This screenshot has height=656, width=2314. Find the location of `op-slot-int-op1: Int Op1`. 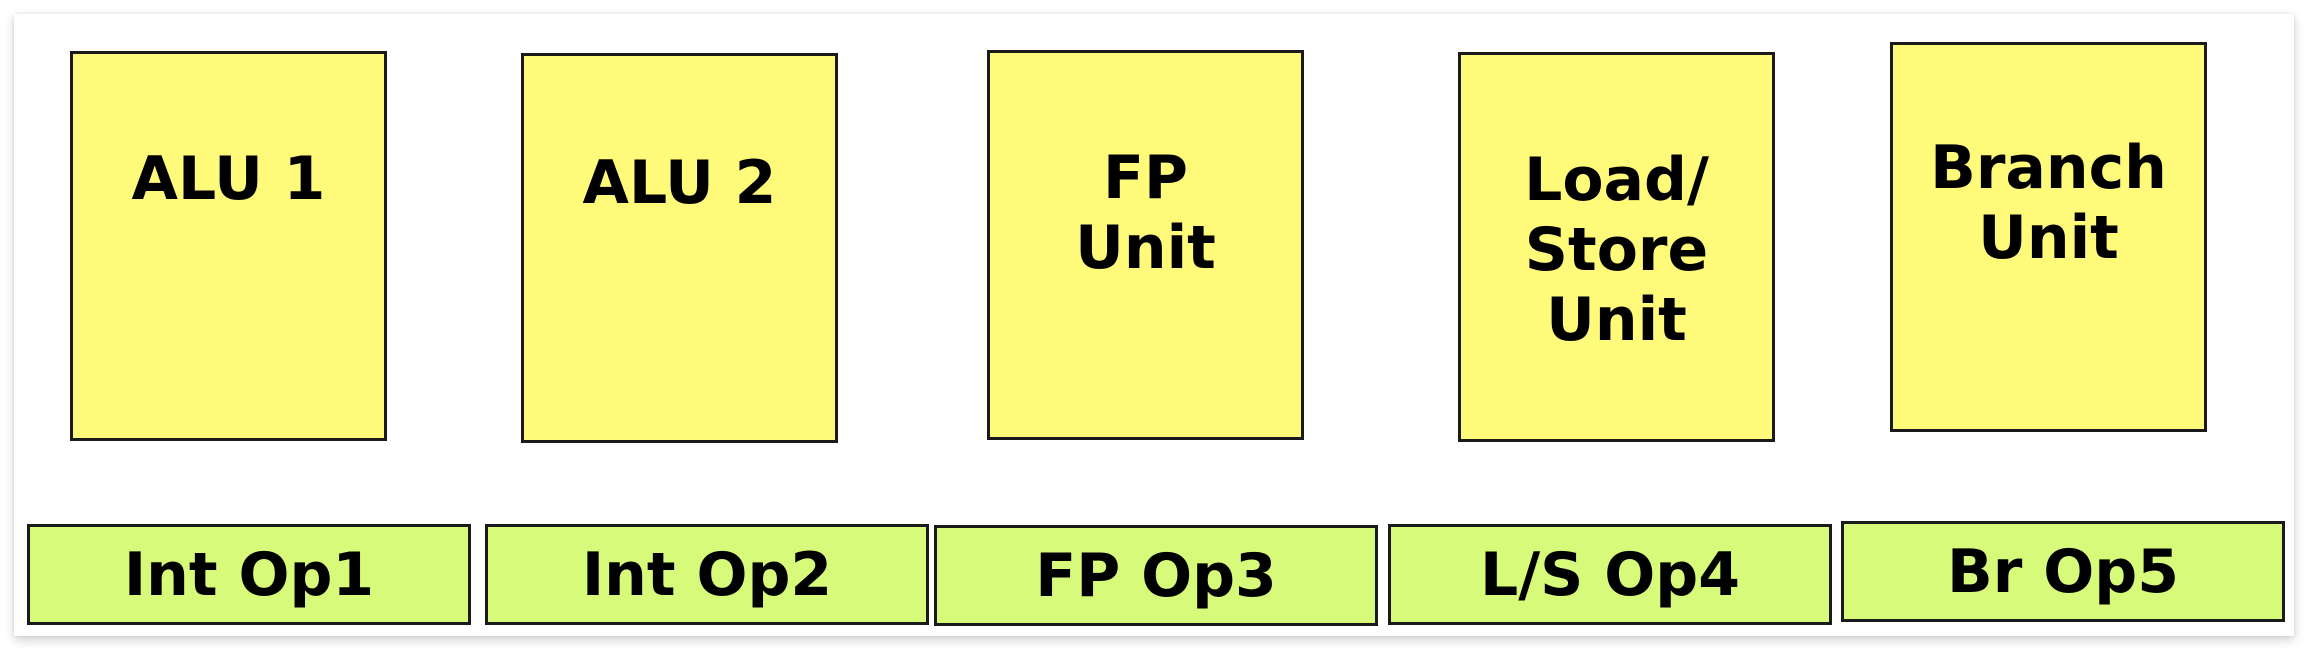

op-slot-int-op1: Int Op1 is located at coordinates (249, 574).